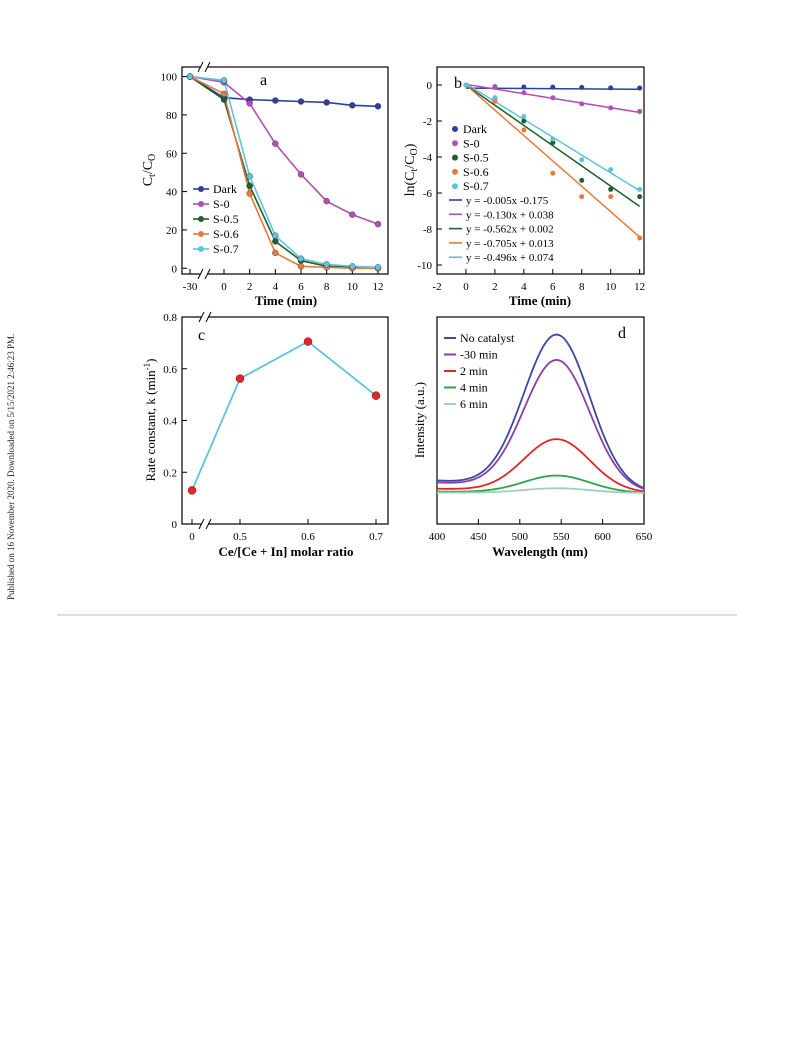  Describe the element at coordinates (224, 287) in the screenshot. I see `a-xtick-label: 0` at that location.